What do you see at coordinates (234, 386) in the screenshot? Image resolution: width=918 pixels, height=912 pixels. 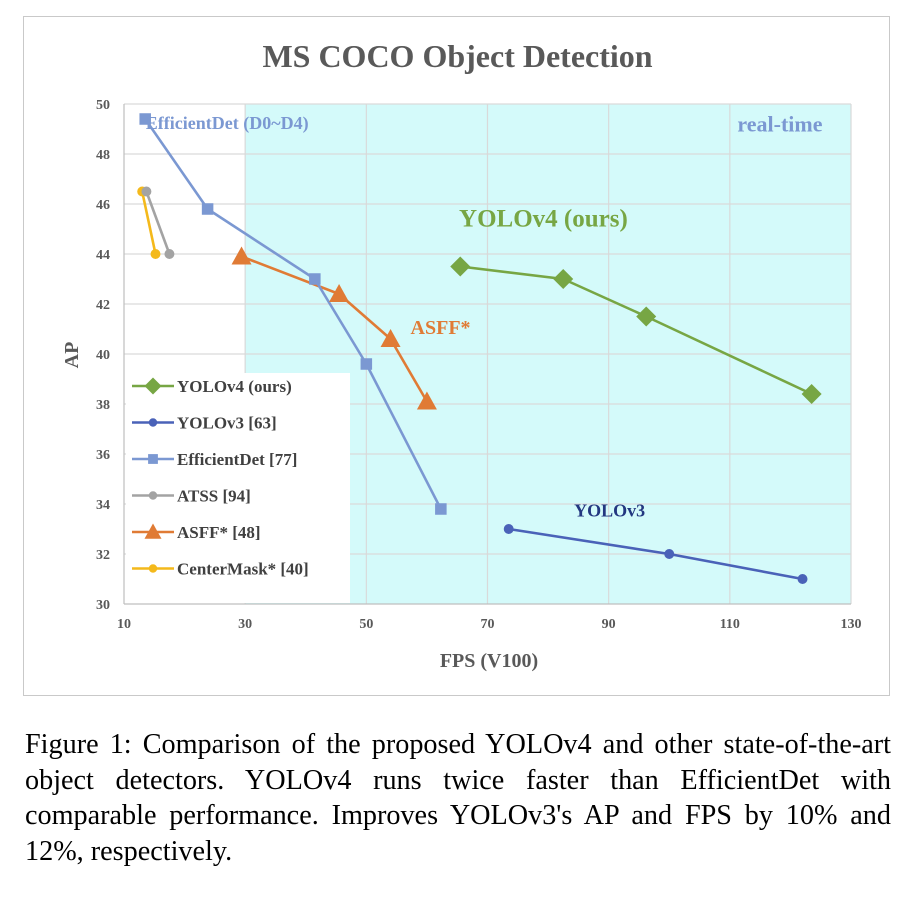 I see `legend-label-yolov4-ours: YOLOv4 (ours)` at bounding box center [234, 386].